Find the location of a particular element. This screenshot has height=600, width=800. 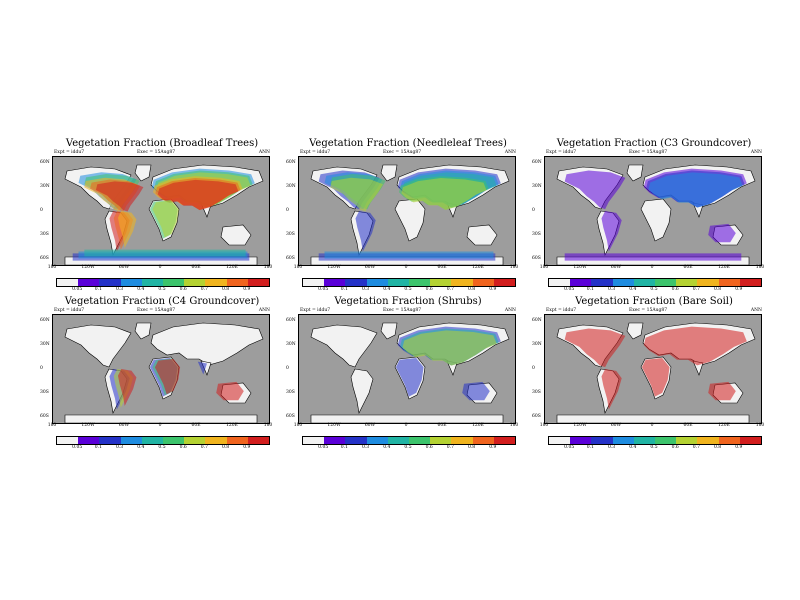

antarctica-landmass is located at coordinates (653, 418).